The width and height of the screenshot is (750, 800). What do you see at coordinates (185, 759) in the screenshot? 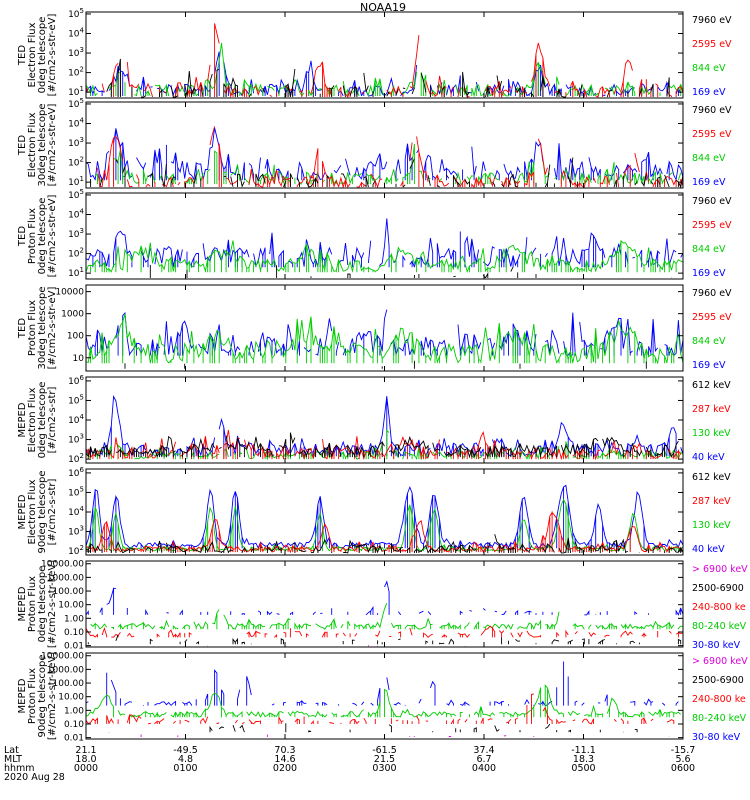
I see `x-tick-label: 4.8` at bounding box center [185, 759].